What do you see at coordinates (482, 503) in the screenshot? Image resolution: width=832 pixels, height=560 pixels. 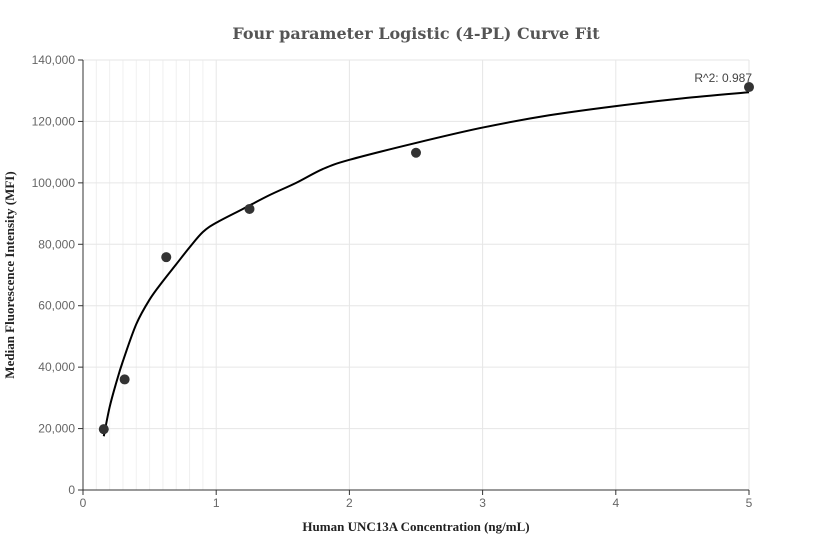 I see `x-tick-label: 3` at bounding box center [482, 503].